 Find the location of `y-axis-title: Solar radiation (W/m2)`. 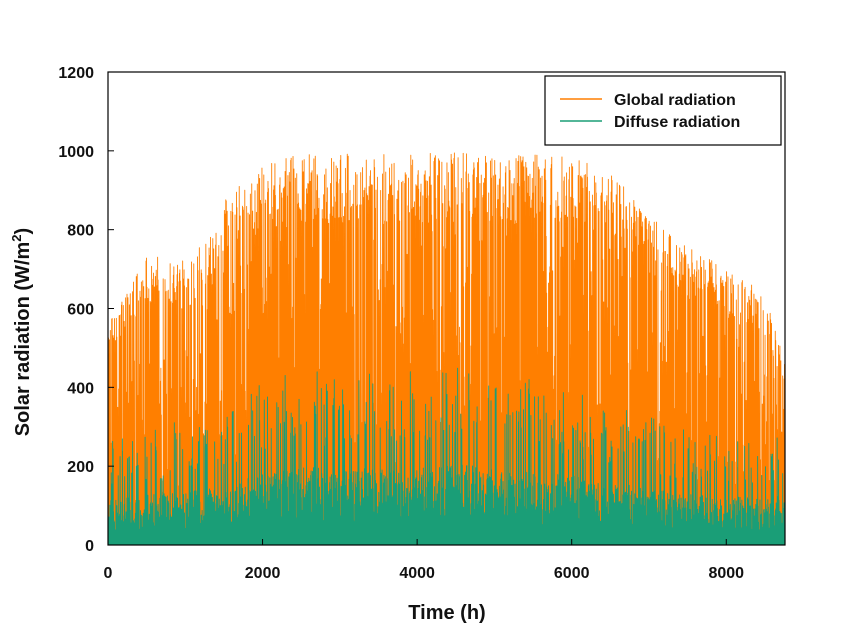

y-axis-title: Solar radiation (W/m2) is located at coordinates (21, 332).